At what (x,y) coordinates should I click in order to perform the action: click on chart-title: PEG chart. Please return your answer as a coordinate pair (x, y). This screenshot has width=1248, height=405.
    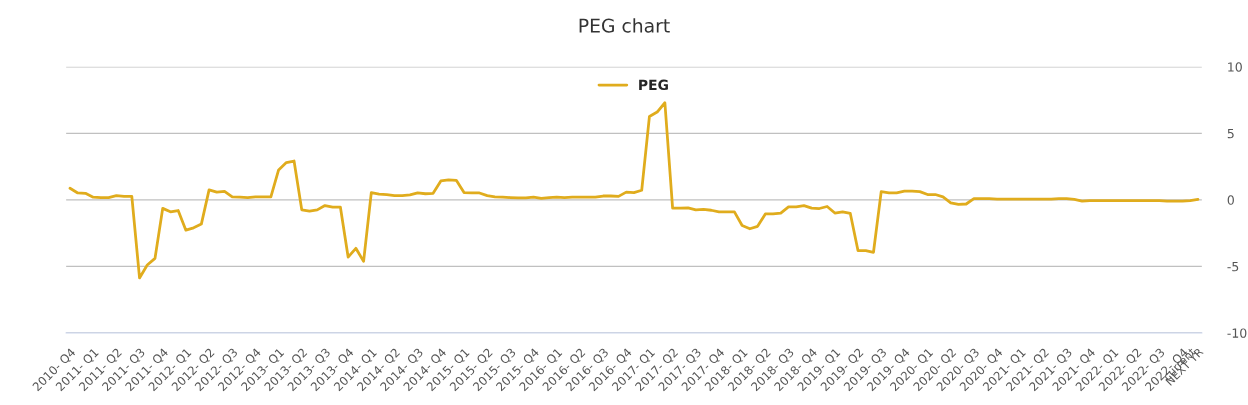
    Looking at the image, I should click on (624, 25).